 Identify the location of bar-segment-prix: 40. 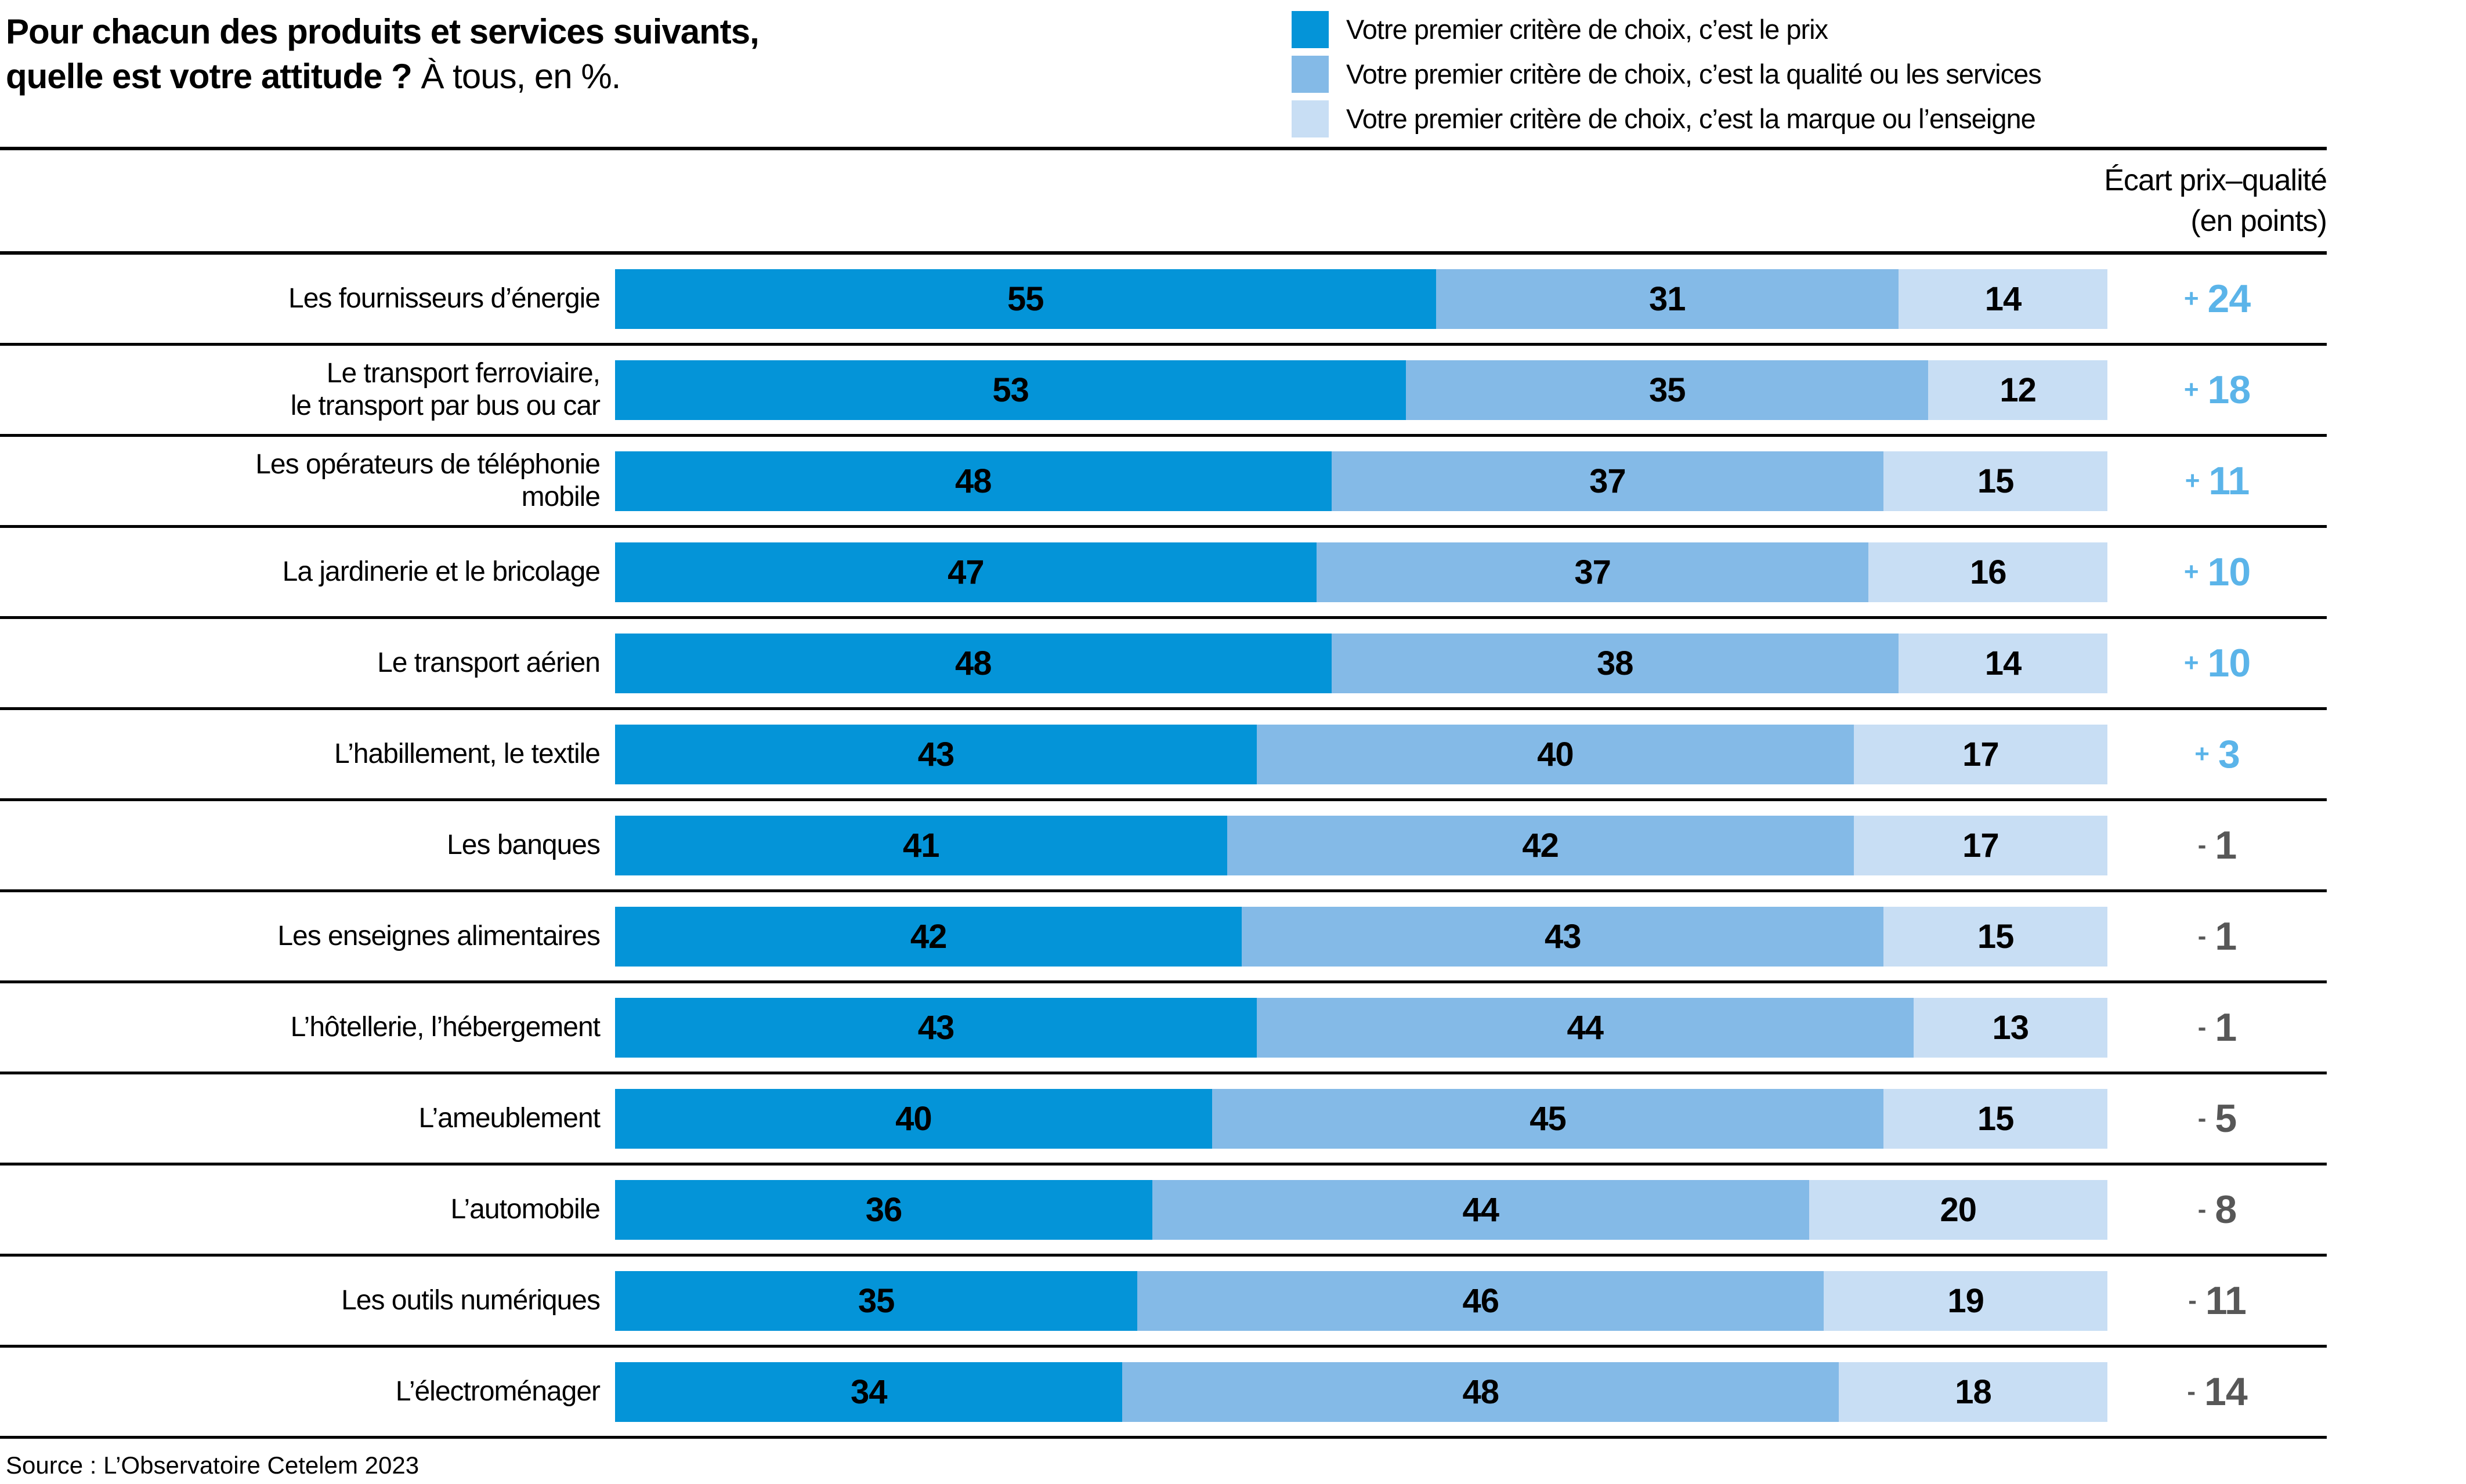
(913, 1118).